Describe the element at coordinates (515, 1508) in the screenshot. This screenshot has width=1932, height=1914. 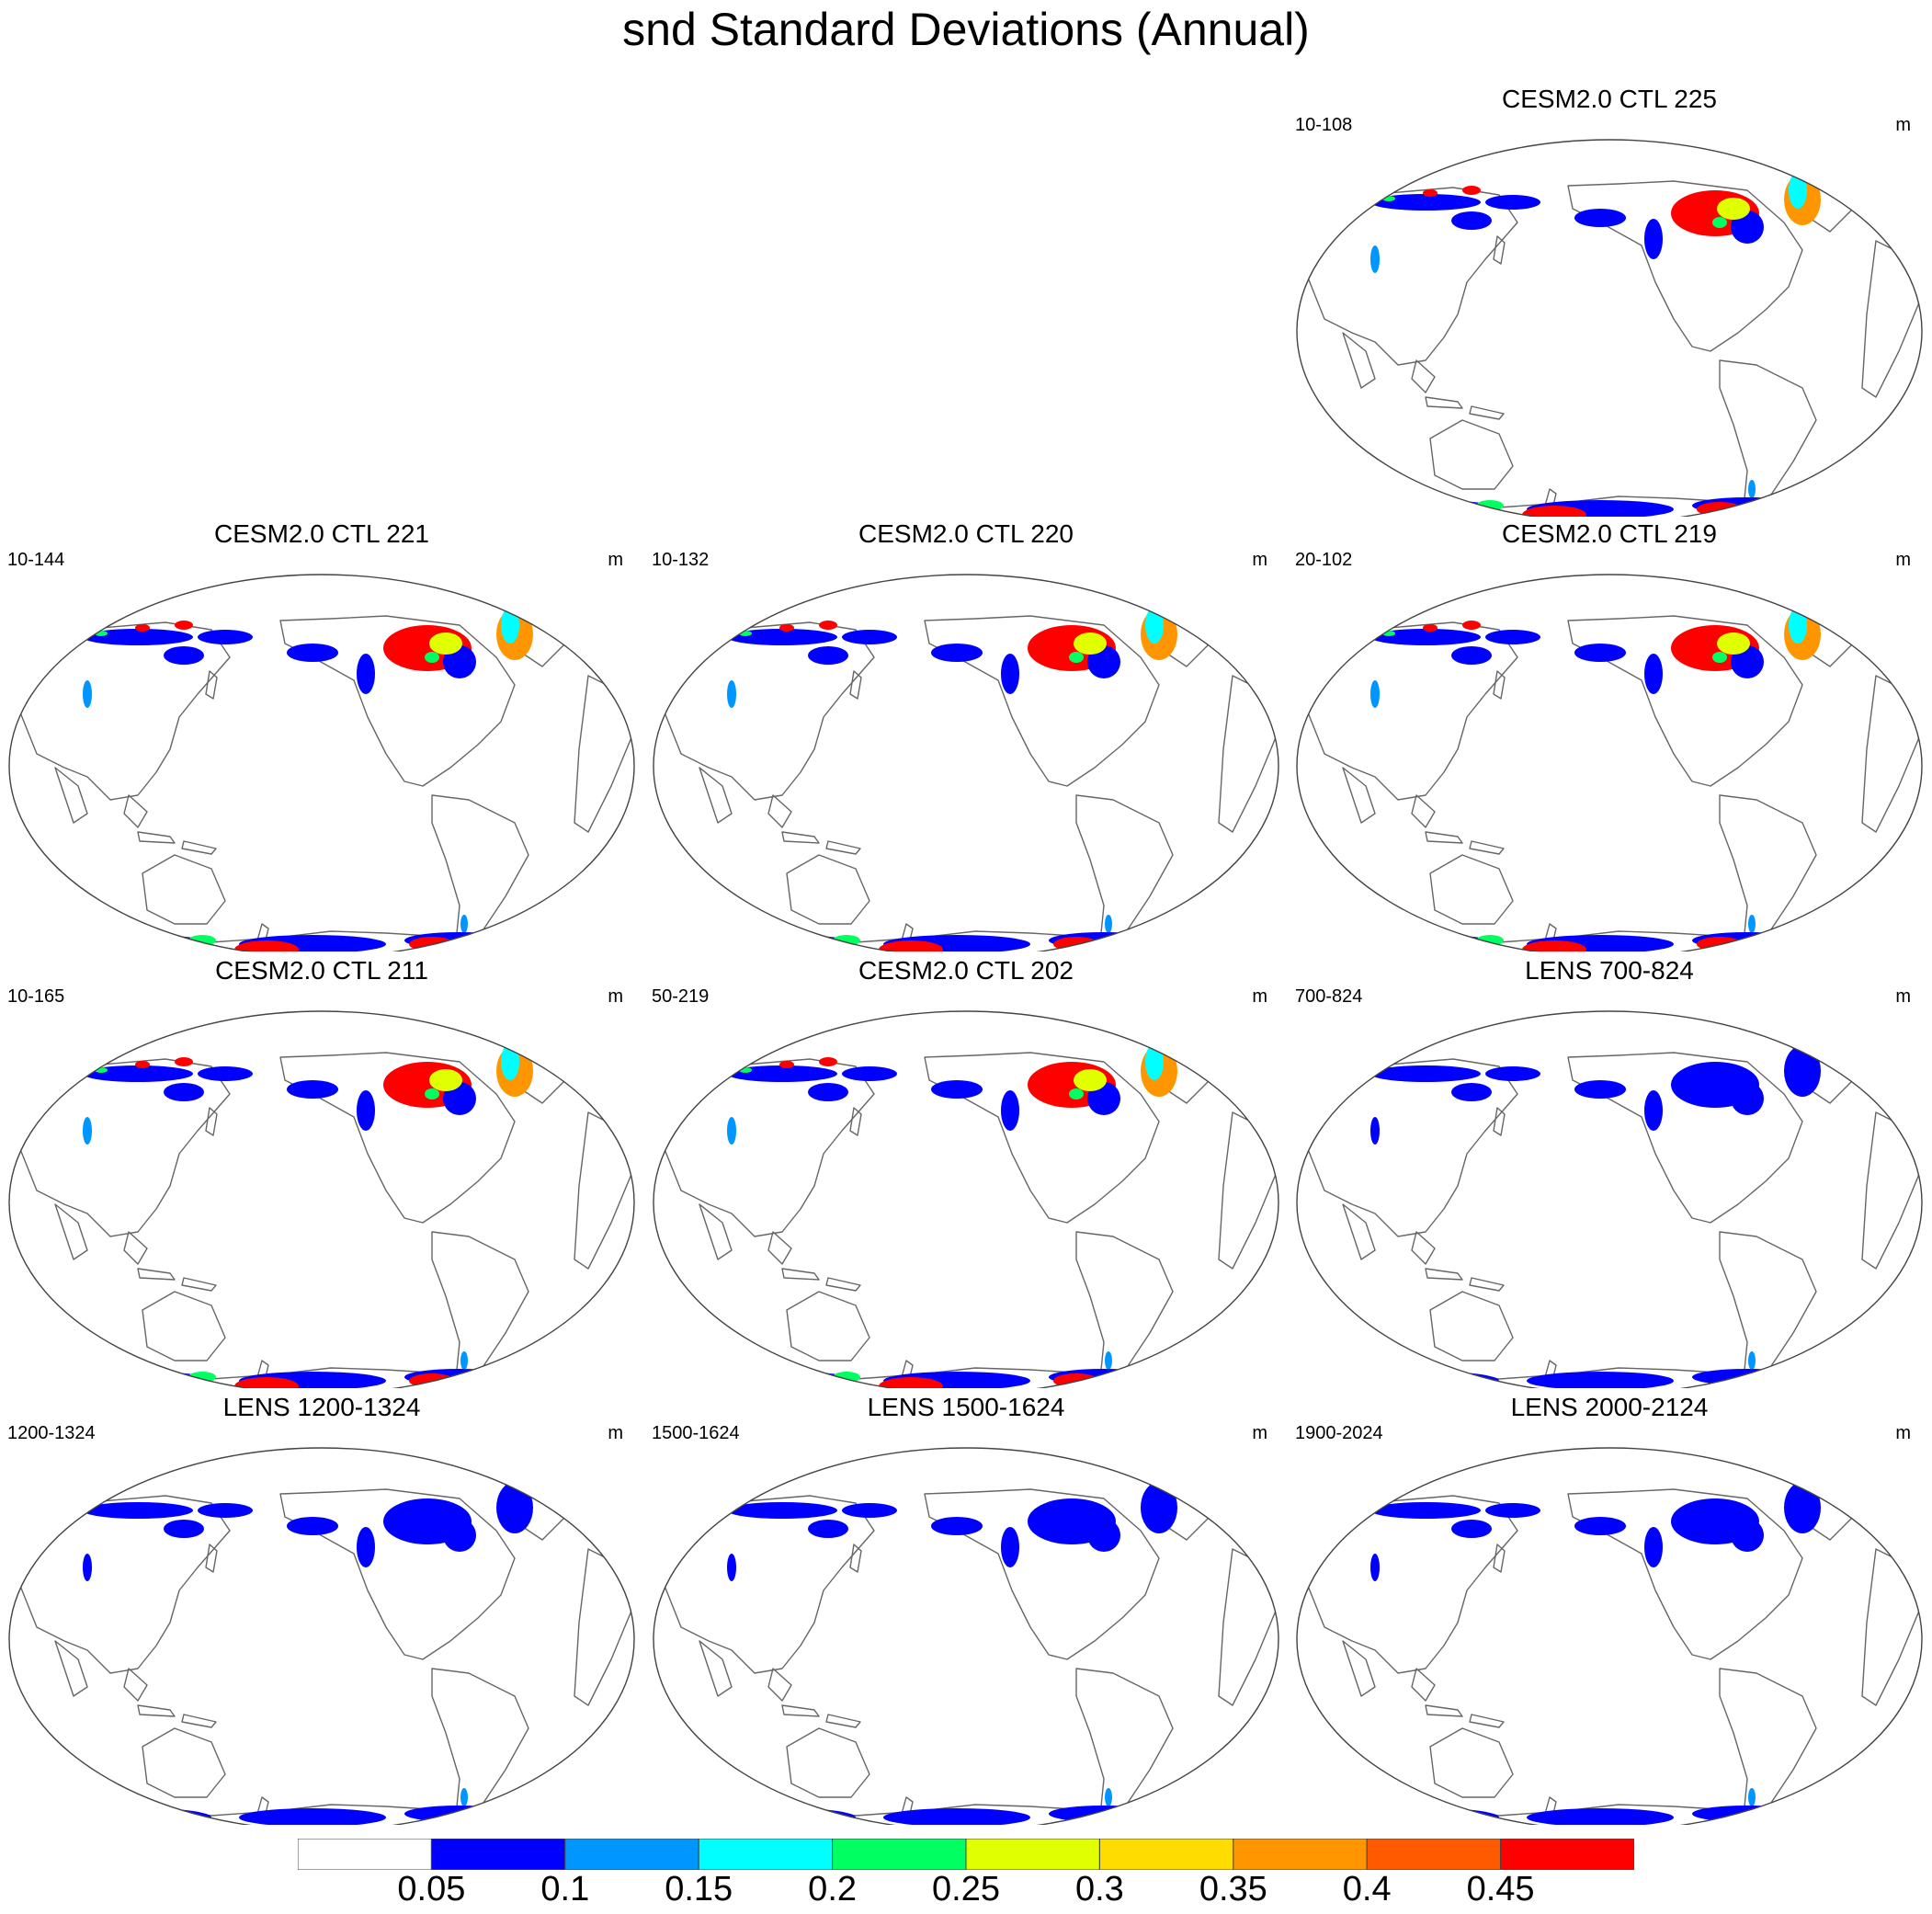
I see `snow-patch-greenland-rim` at that location.